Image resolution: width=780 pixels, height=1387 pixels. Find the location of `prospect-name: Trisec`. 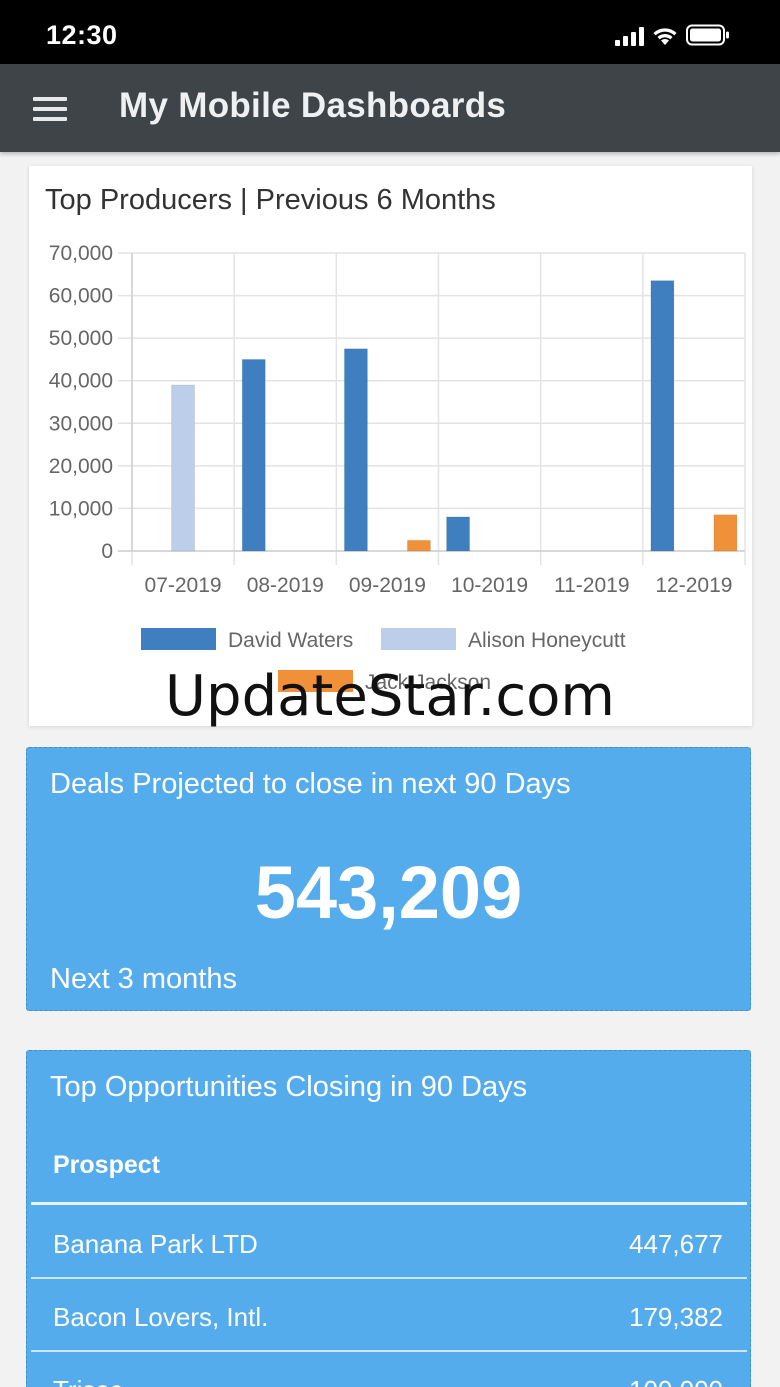

prospect-name: Trisec is located at coordinates (88, 1381).